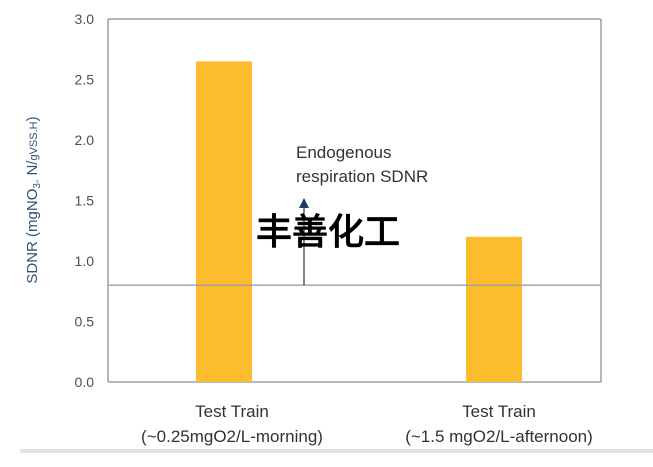 This screenshot has width=653, height=467. I want to click on y-tick-label: 2.5, so click(85, 80).